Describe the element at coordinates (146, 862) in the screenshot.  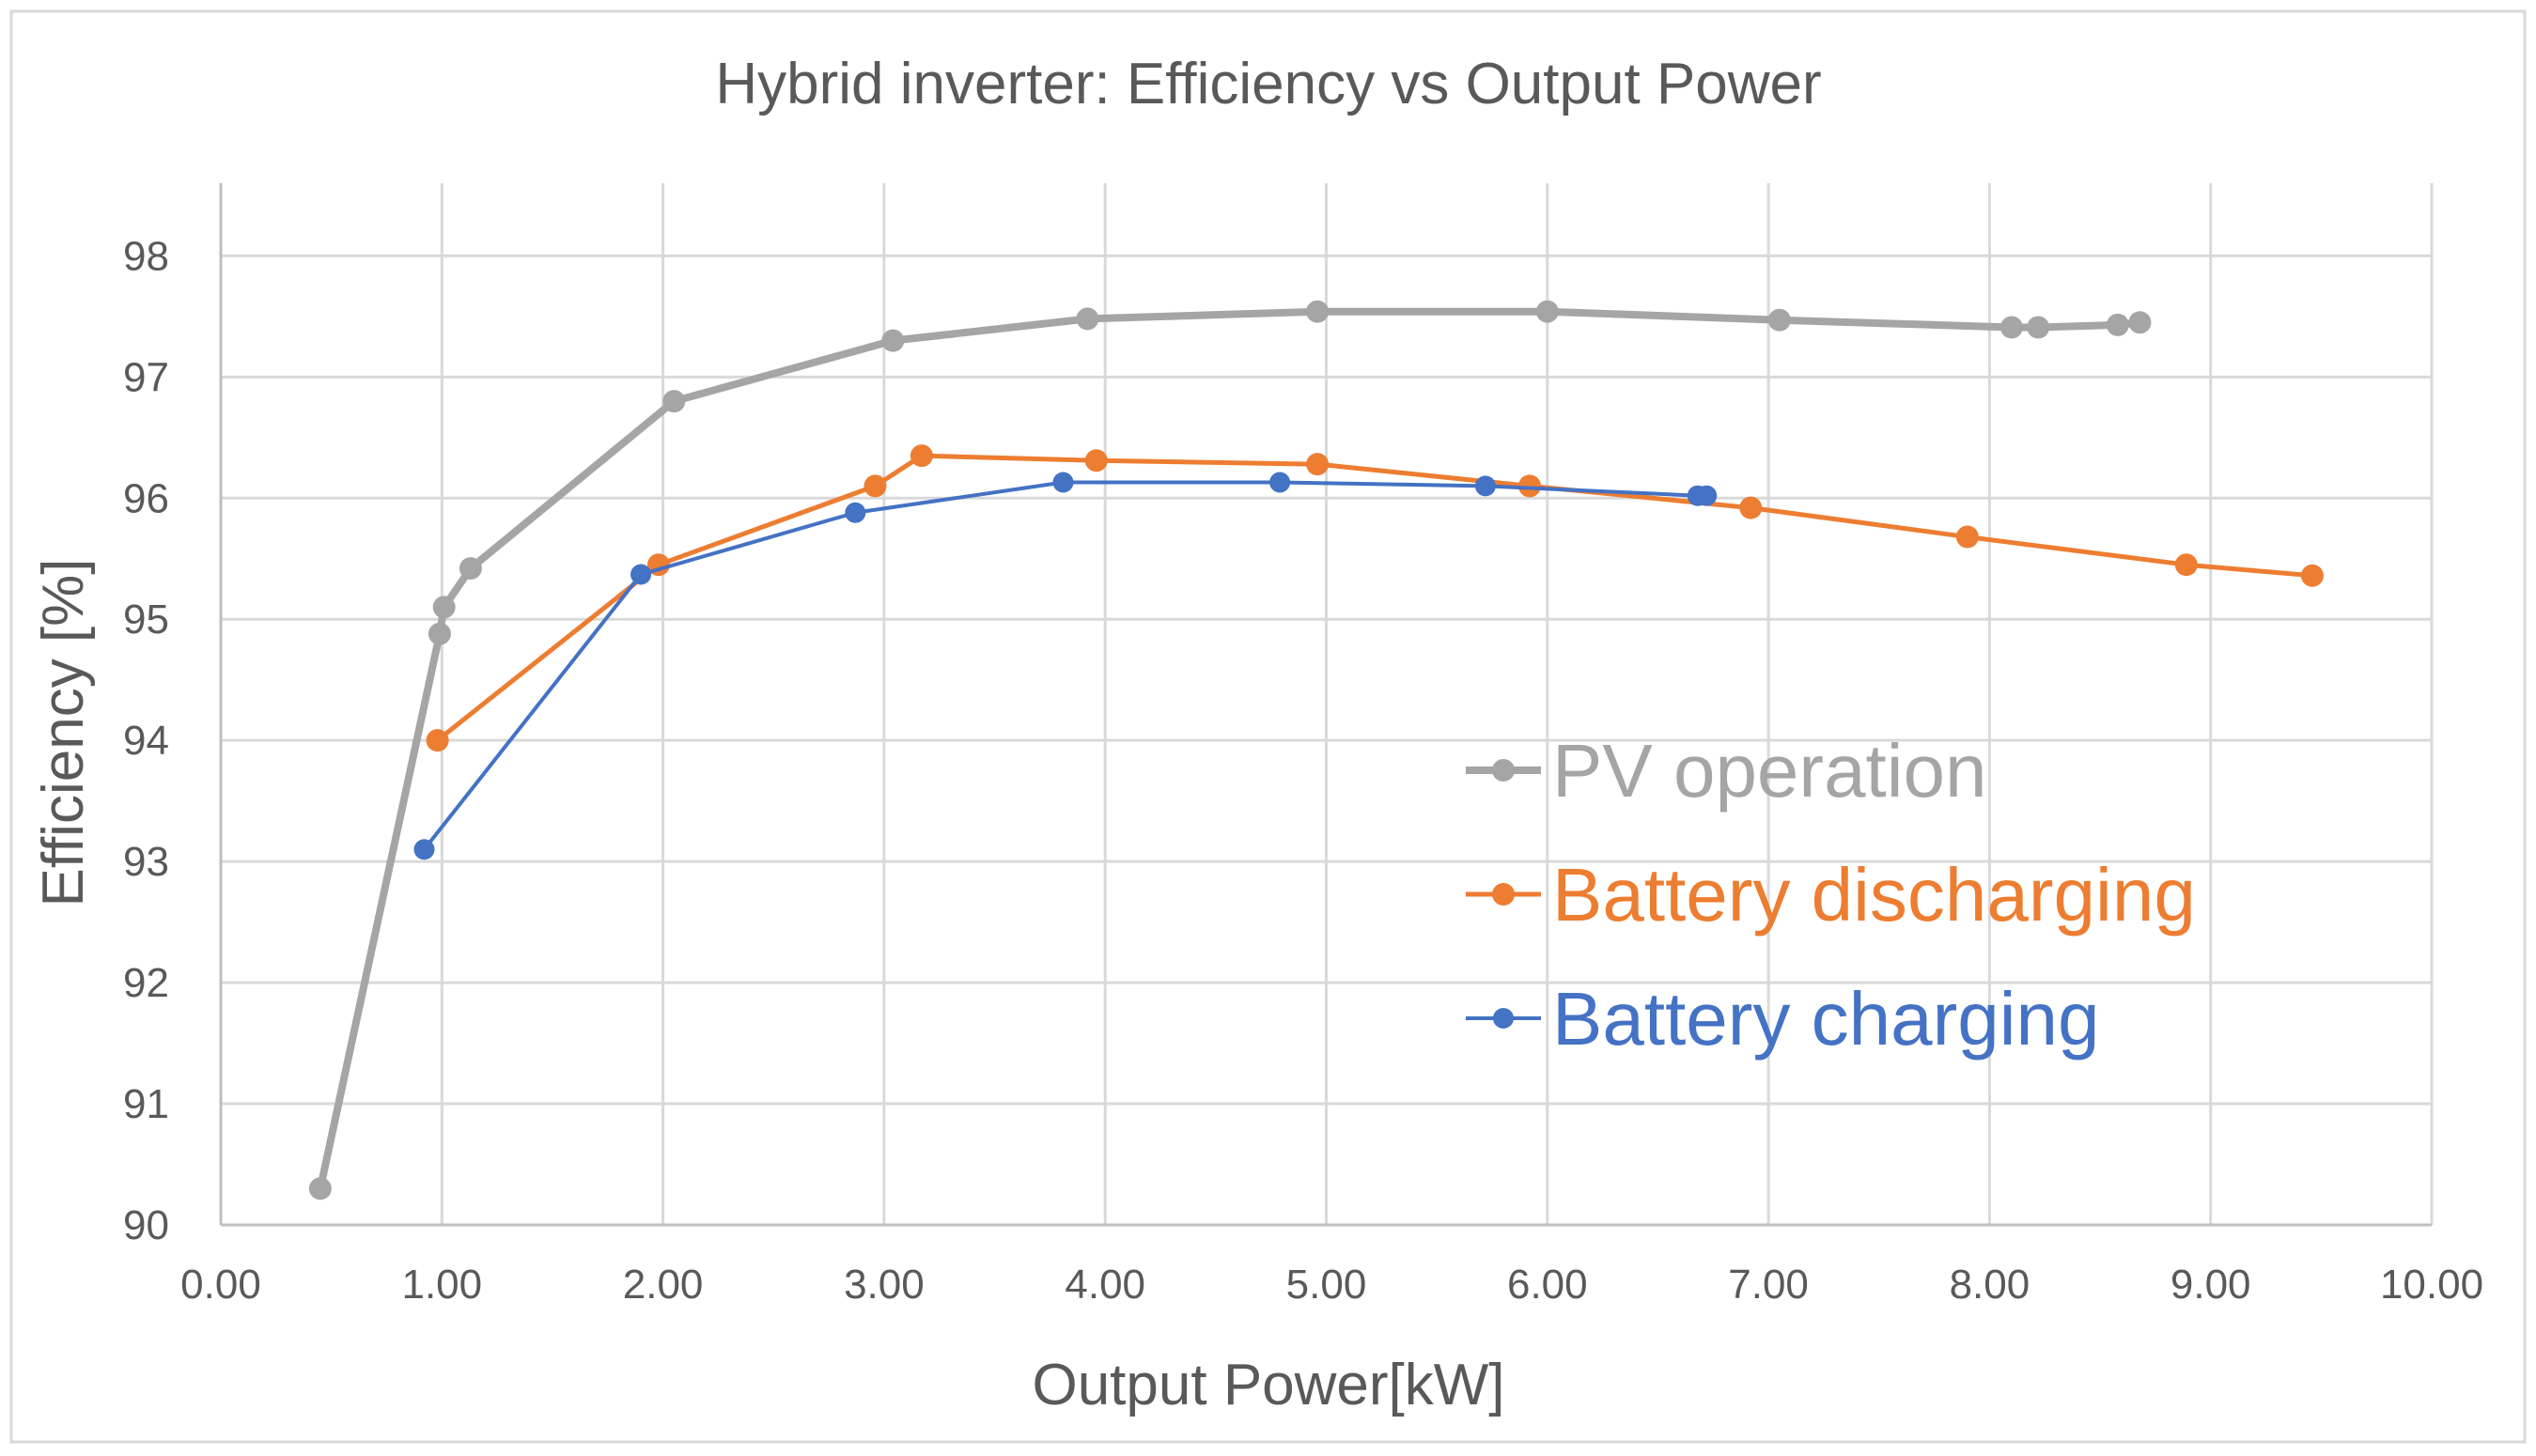
I see `y-tick-label: 93` at that location.